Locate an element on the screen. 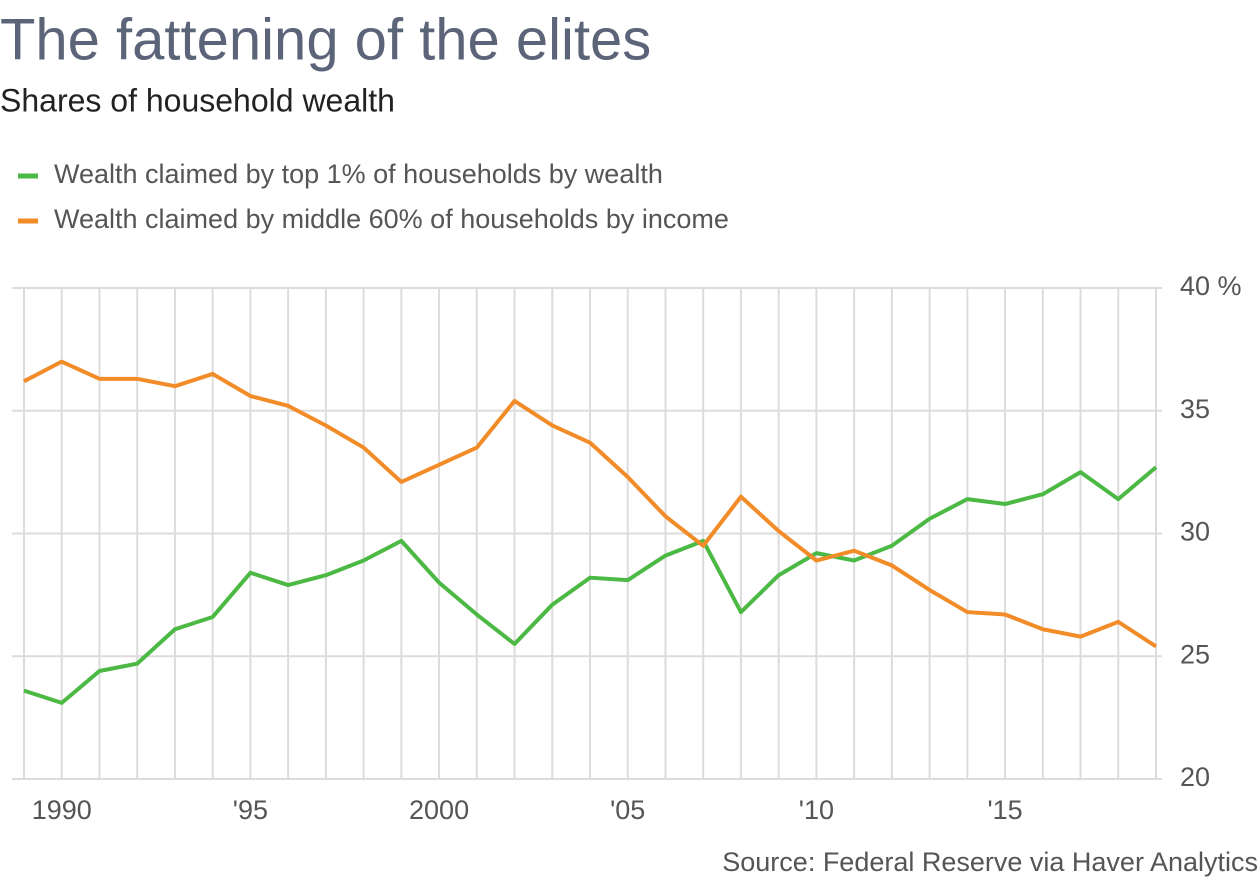 The height and width of the screenshot is (881, 1260). x-tick-label: 2000 is located at coordinates (439, 810).